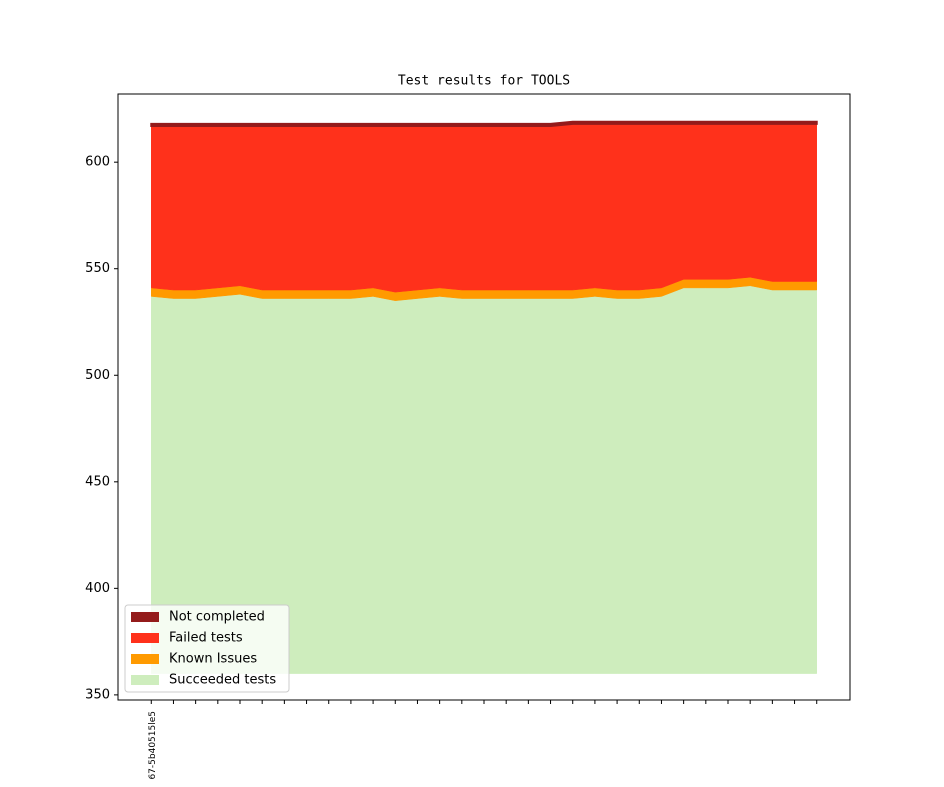 The height and width of the screenshot is (787, 944). I want to click on legend-label: Failed tests, so click(206, 638).